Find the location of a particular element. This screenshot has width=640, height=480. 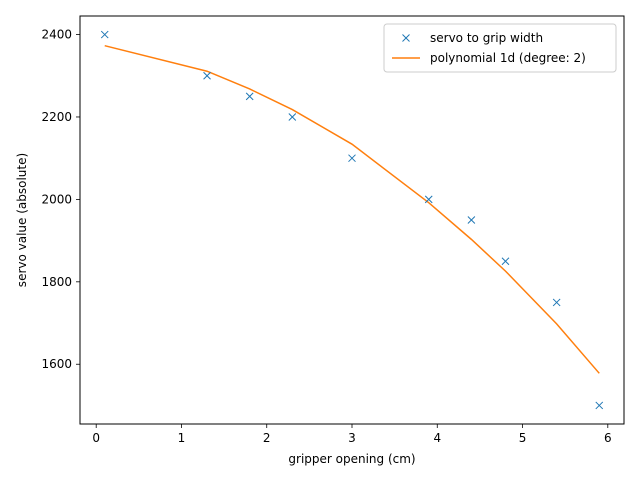

y-tick-label: 1600 is located at coordinates (56, 364).